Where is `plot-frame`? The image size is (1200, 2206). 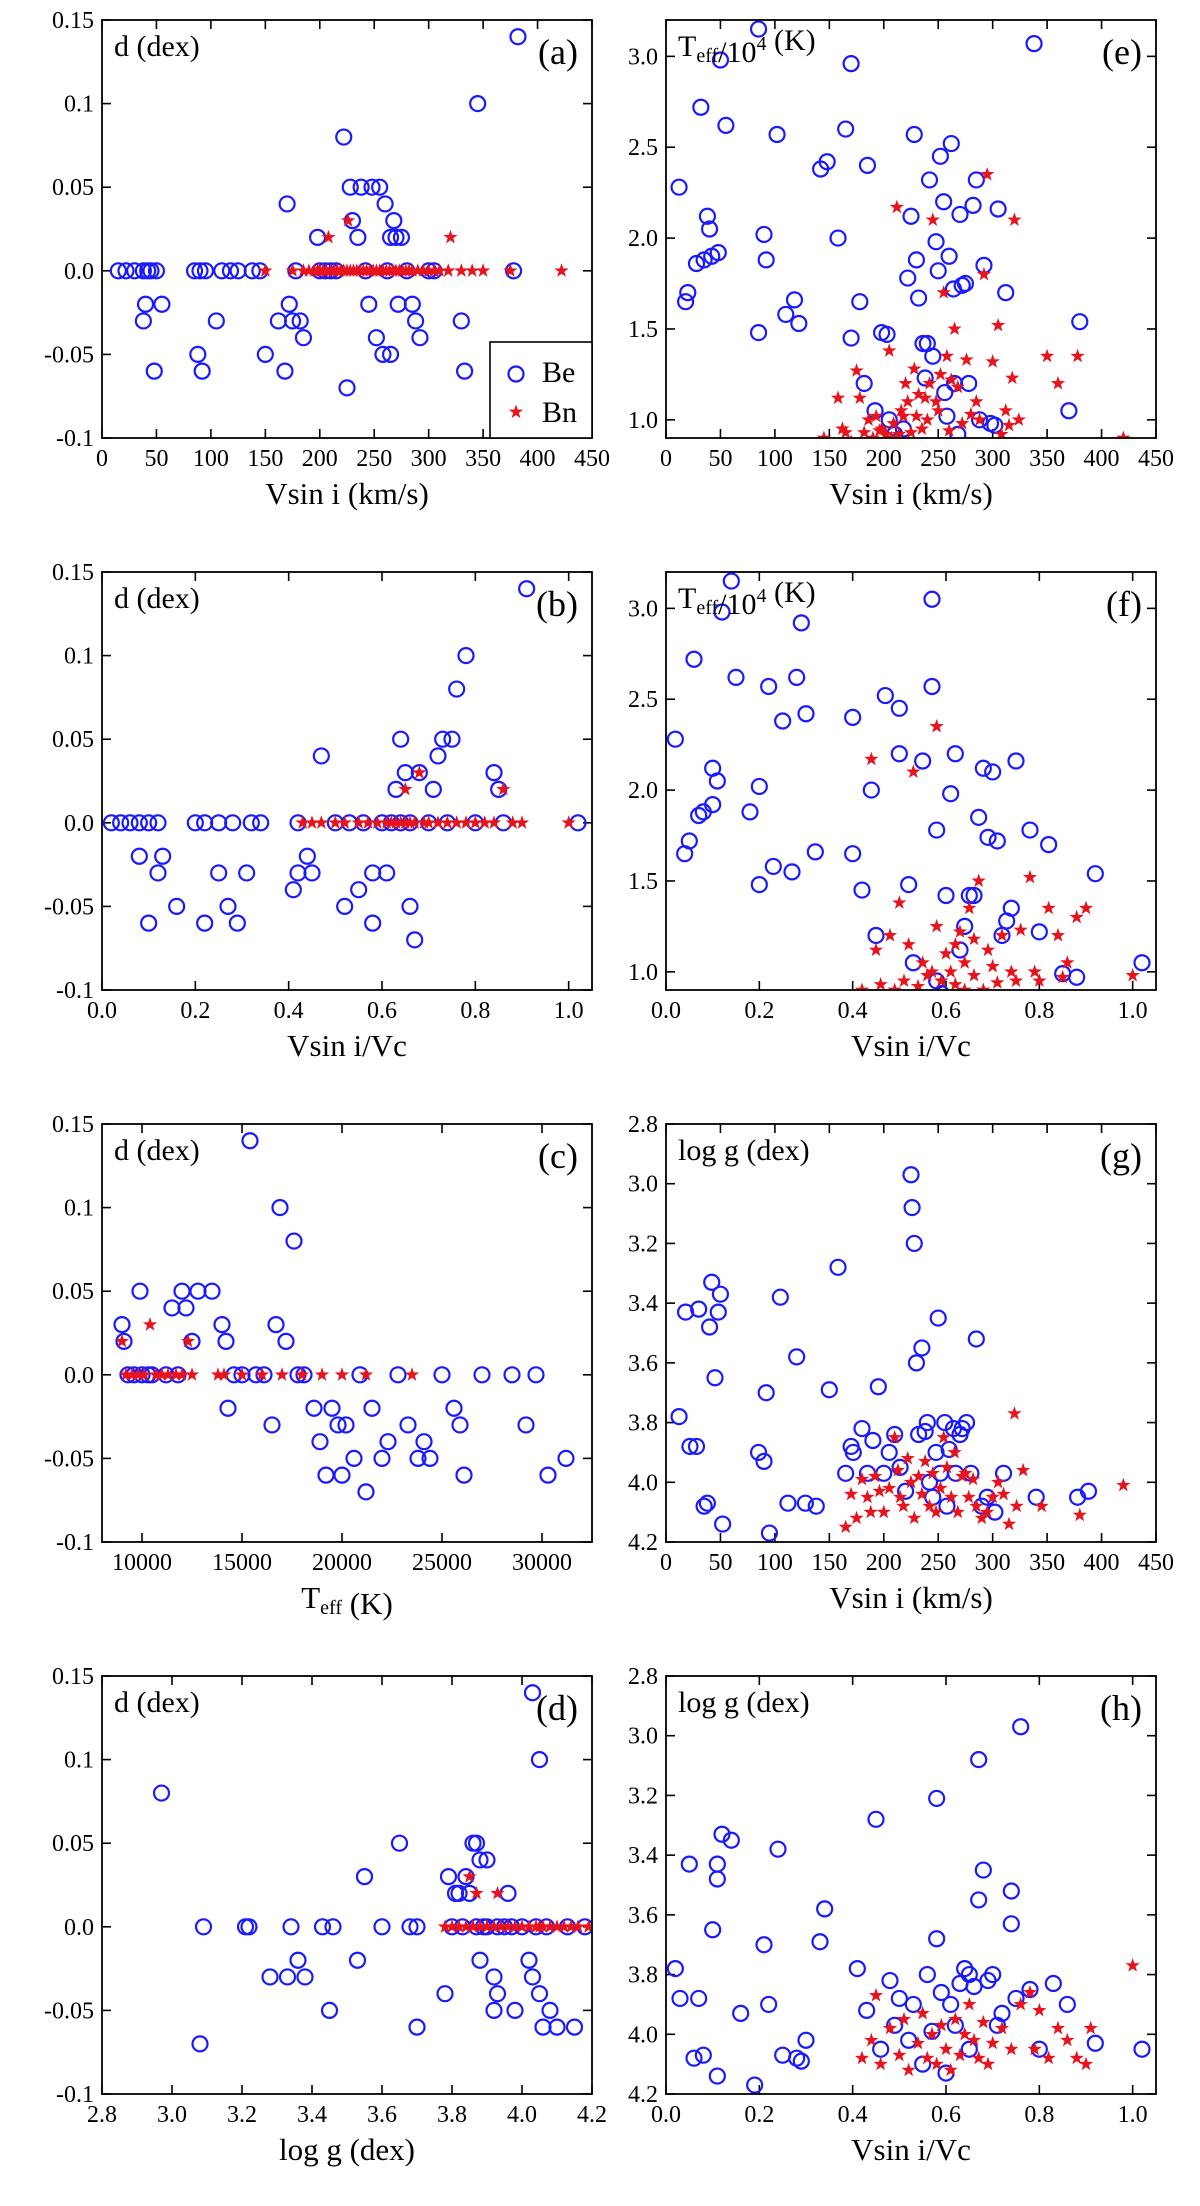 plot-frame is located at coordinates (347, 1333).